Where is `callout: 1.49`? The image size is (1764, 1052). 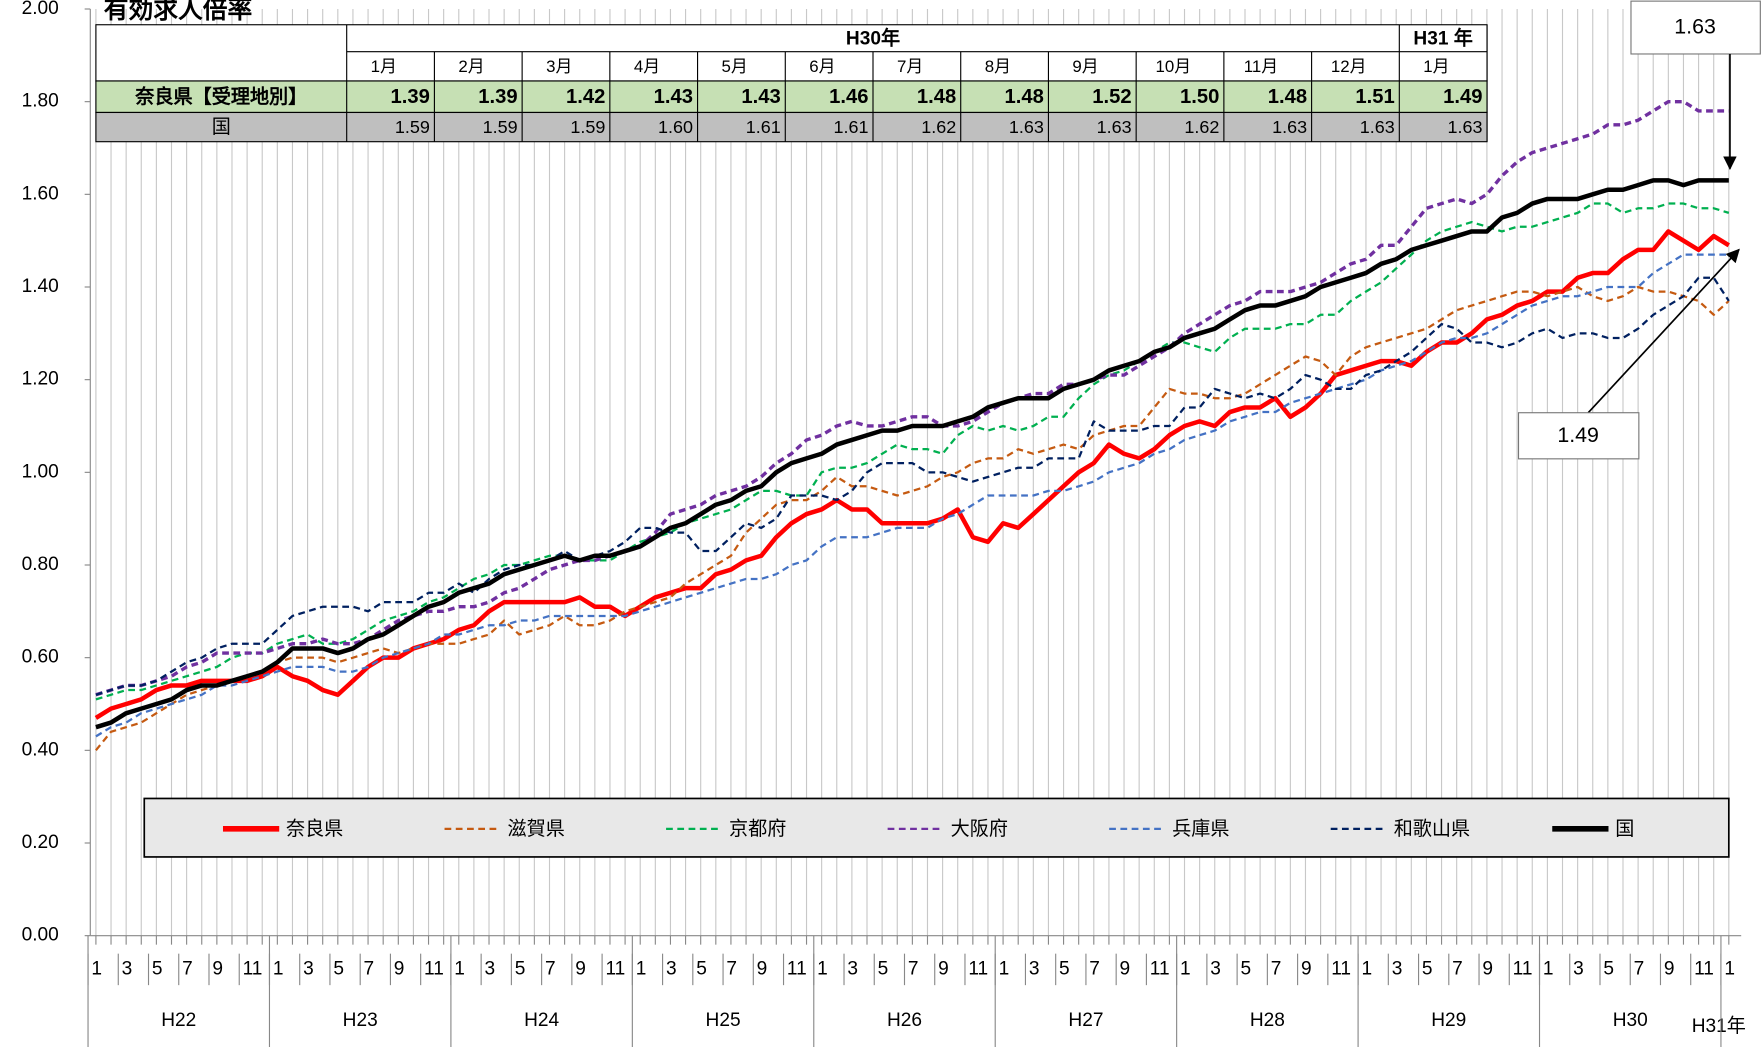 callout: 1.49 is located at coordinates (1578, 435).